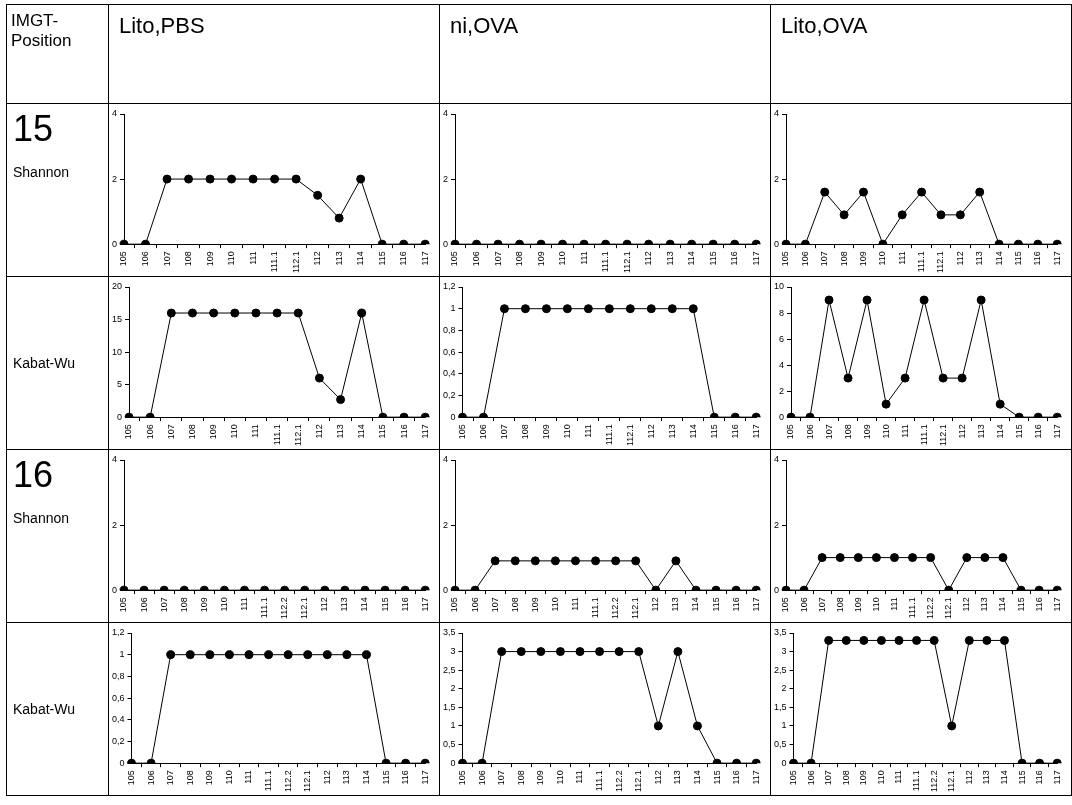 The image size is (1072, 805). I want to click on x-tick-label: 112.2, so click(615, 608).